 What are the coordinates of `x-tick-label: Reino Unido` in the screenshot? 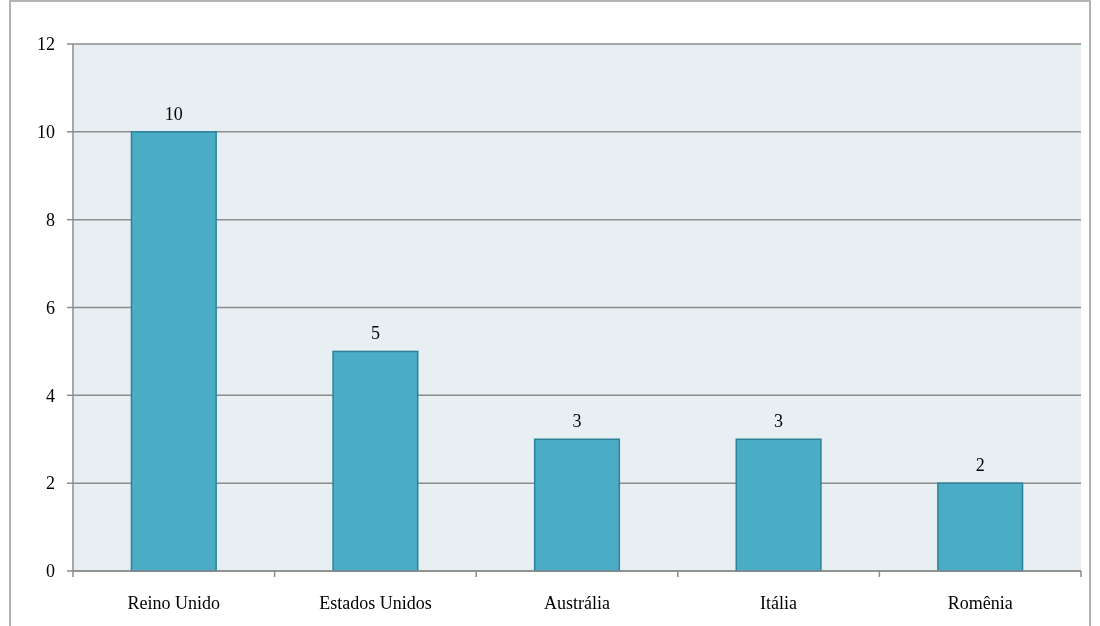 It's located at (174, 603).